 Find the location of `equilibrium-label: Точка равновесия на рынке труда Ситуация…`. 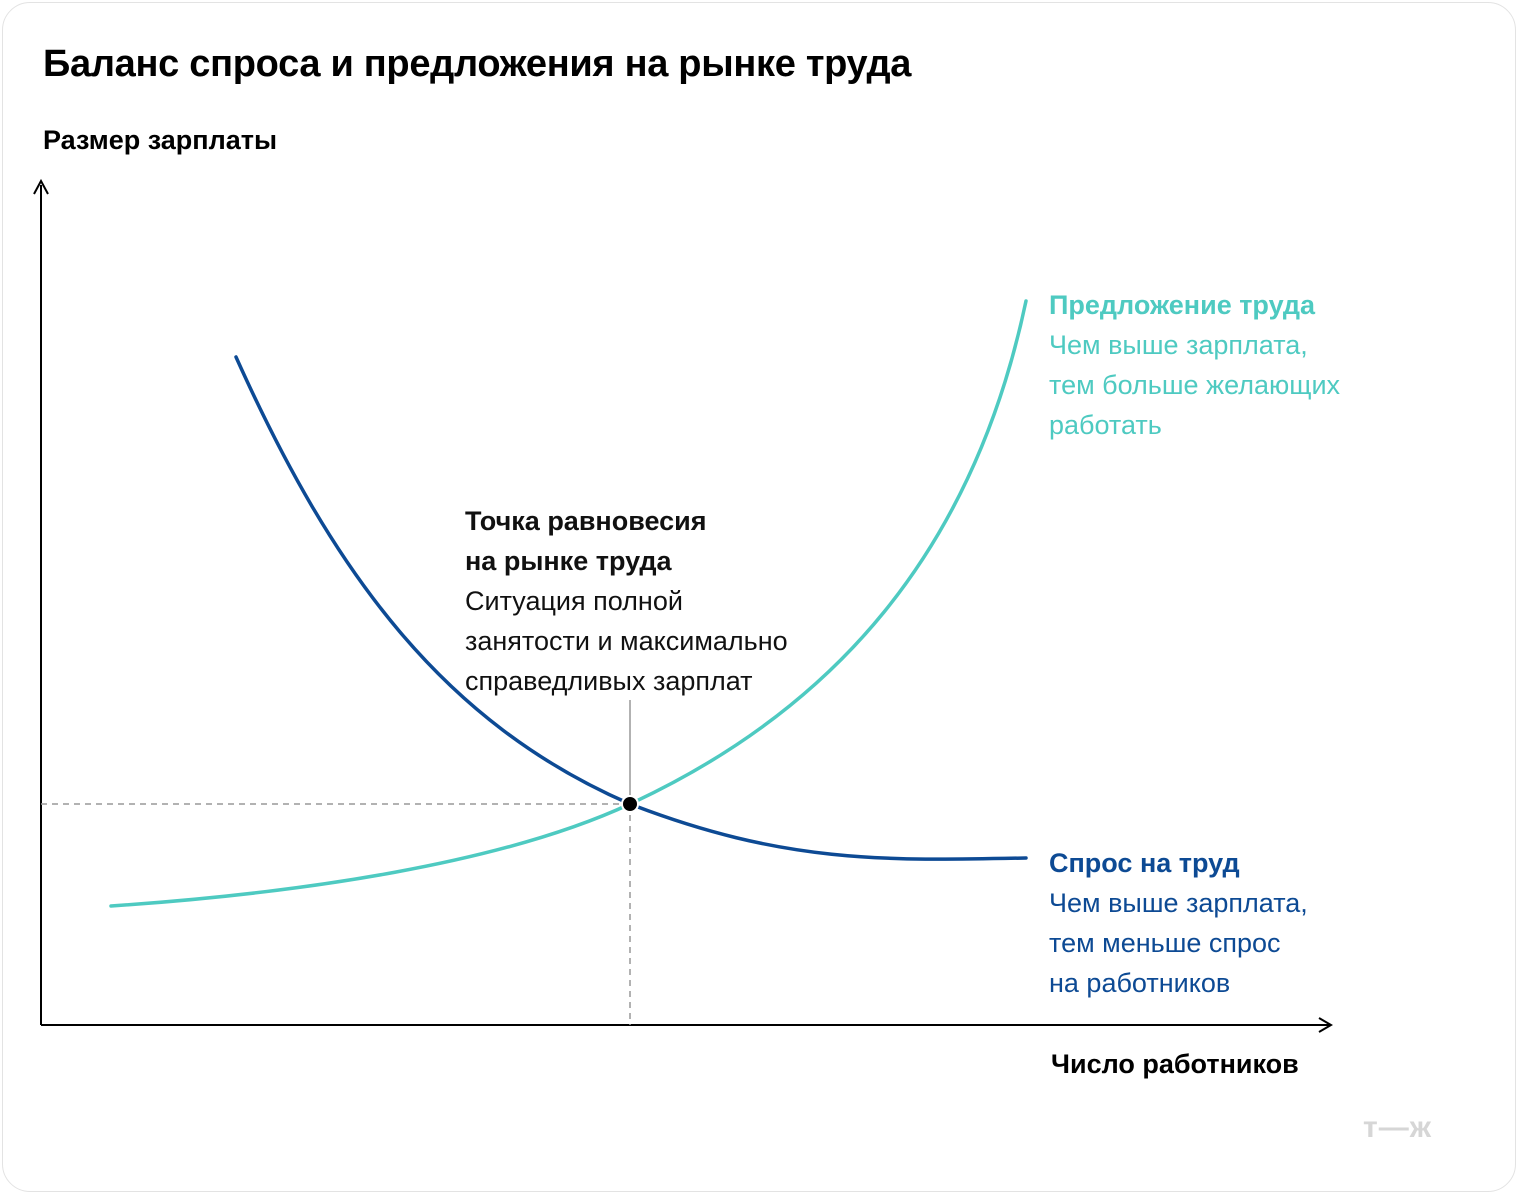

equilibrium-label: Точка равновесия на рынке труда Ситуация… is located at coordinates (626, 601).